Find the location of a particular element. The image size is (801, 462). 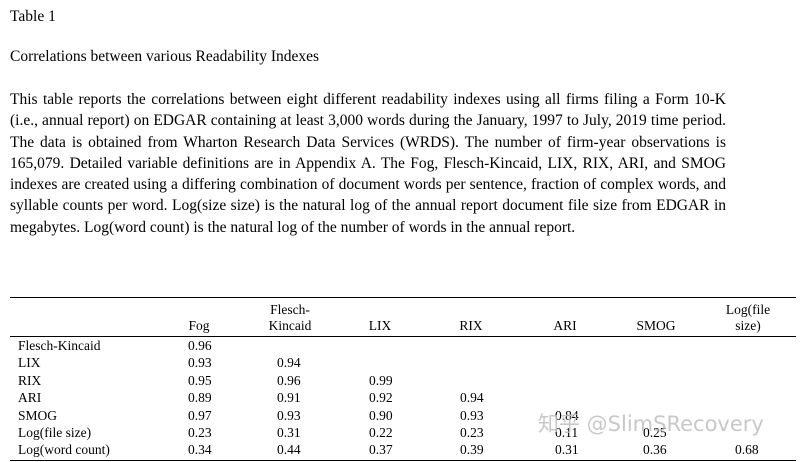

row-label: RIX is located at coordinates (30, 380).